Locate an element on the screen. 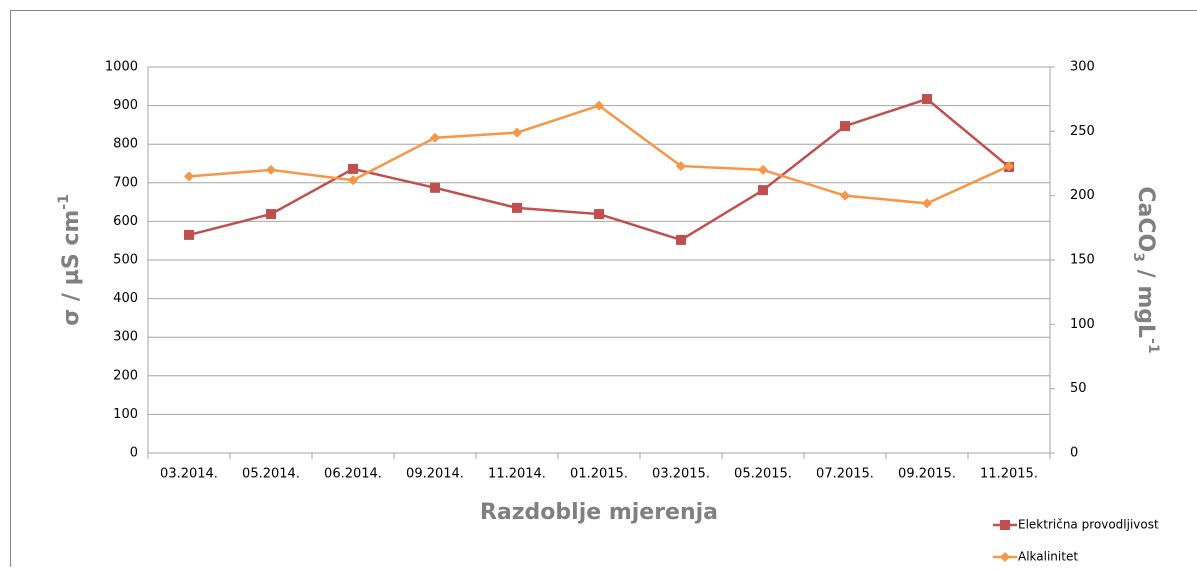  y2-tick-label: 0 is located at coordinates (1074, 453).